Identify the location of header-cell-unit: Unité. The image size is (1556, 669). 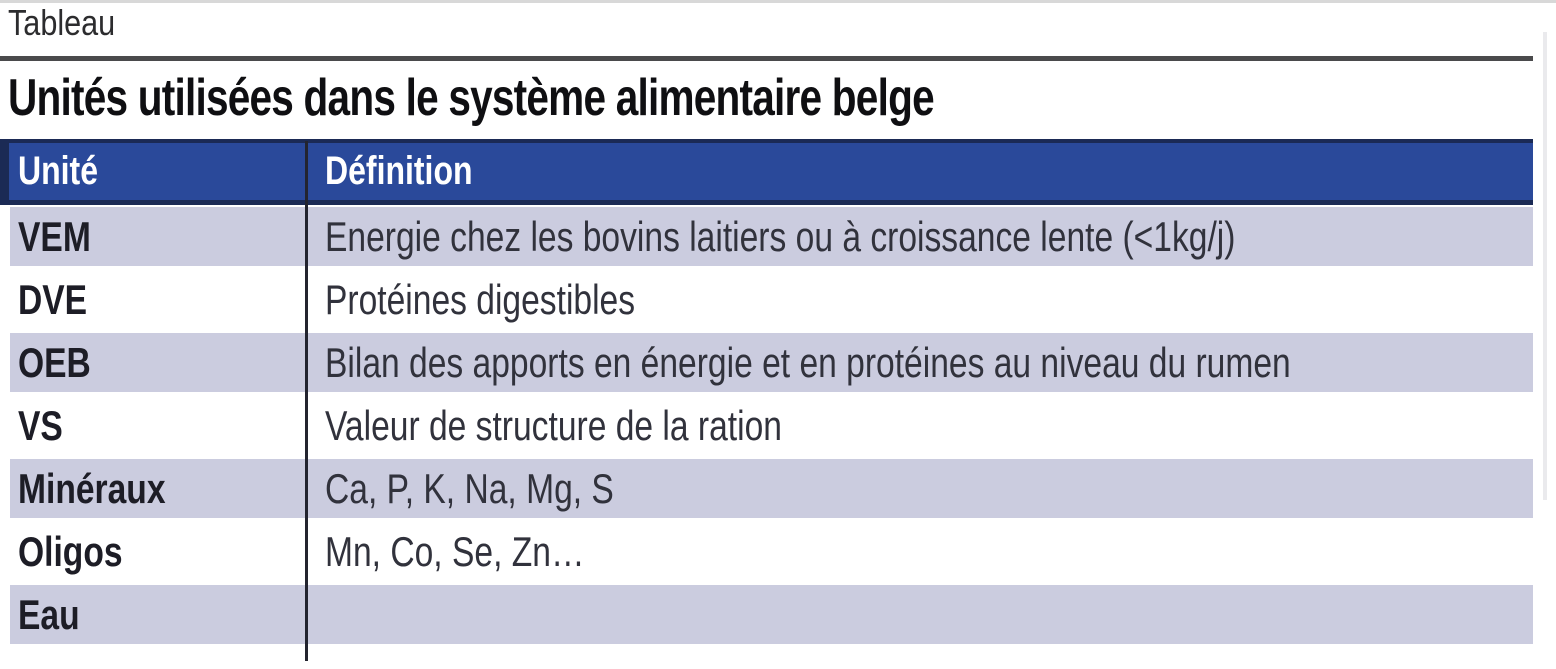
(157, 171).